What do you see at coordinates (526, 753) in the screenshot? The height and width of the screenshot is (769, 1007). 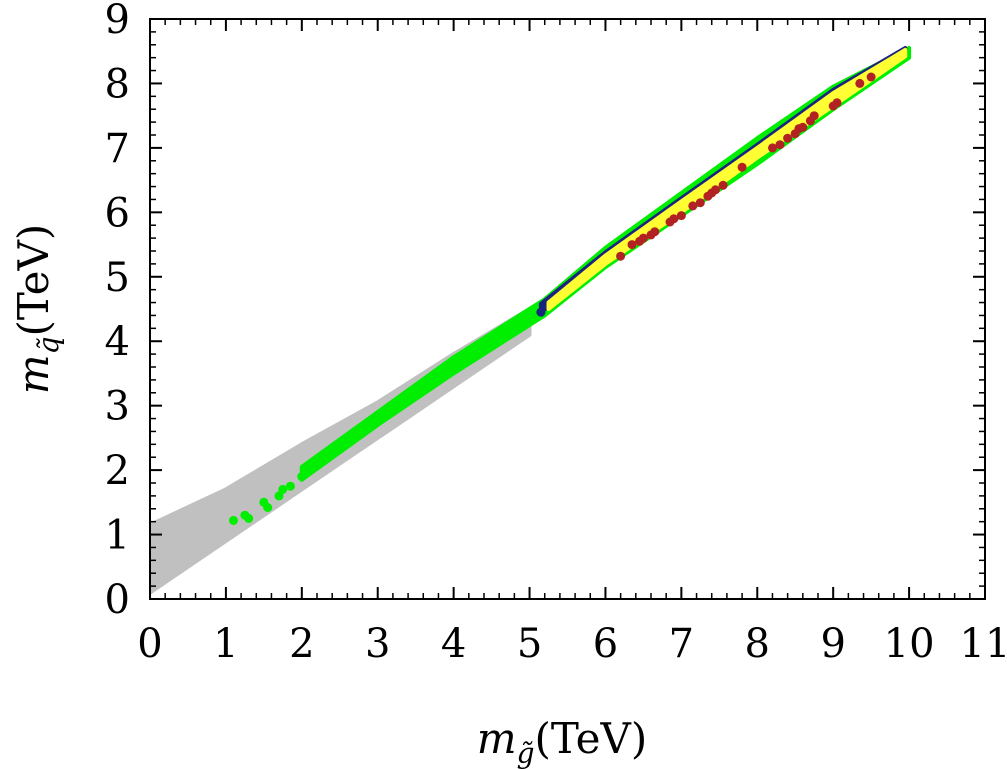 I see `x-axis-title-subscript: g̃` at bounding box center [526, 753].